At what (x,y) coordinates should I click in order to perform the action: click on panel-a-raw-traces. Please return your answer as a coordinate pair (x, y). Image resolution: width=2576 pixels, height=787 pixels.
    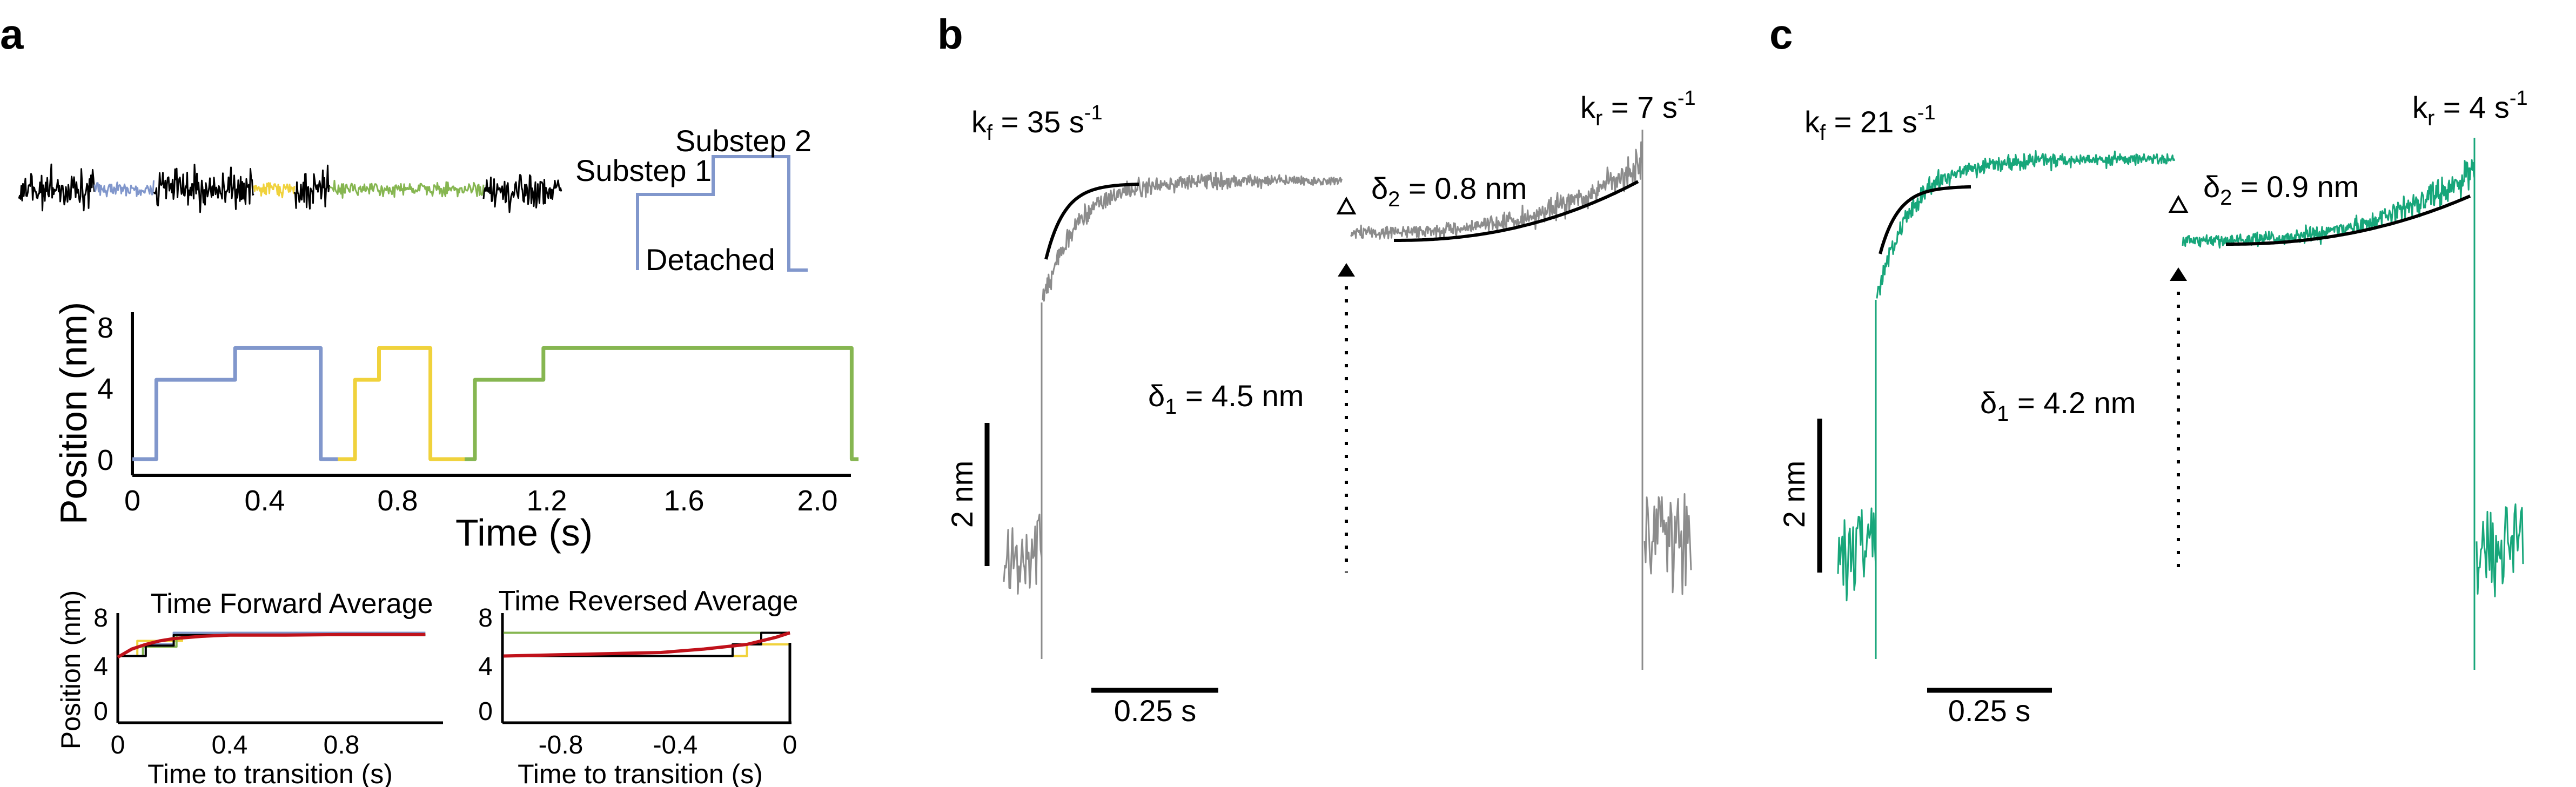
    Looking at the image, I should click on (290, 188).